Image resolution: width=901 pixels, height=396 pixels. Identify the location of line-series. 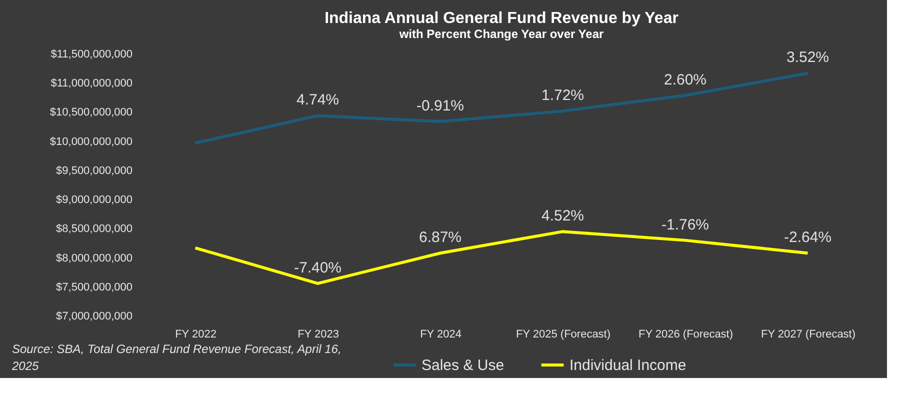
(502, 108).